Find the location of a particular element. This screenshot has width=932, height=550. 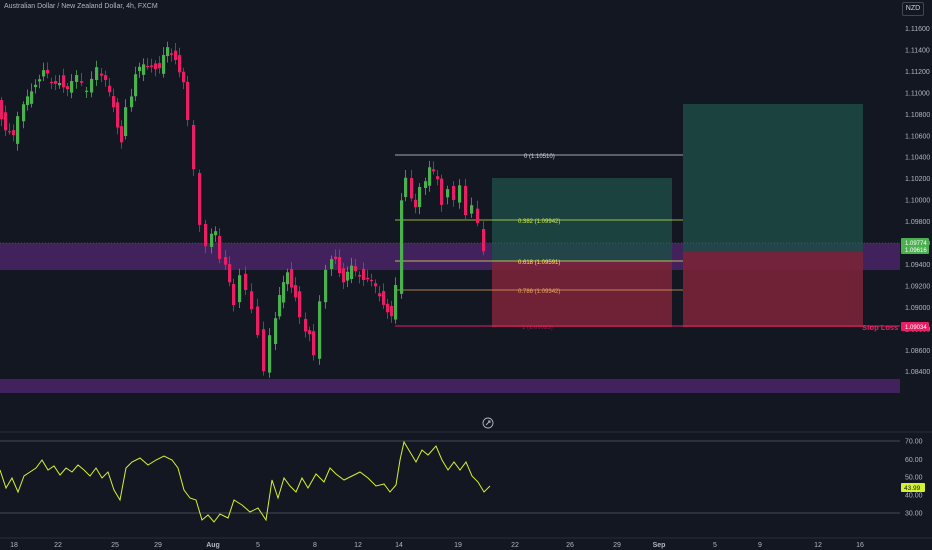

price-tick-label: 1.10600 is located at coordinates (917, 136).